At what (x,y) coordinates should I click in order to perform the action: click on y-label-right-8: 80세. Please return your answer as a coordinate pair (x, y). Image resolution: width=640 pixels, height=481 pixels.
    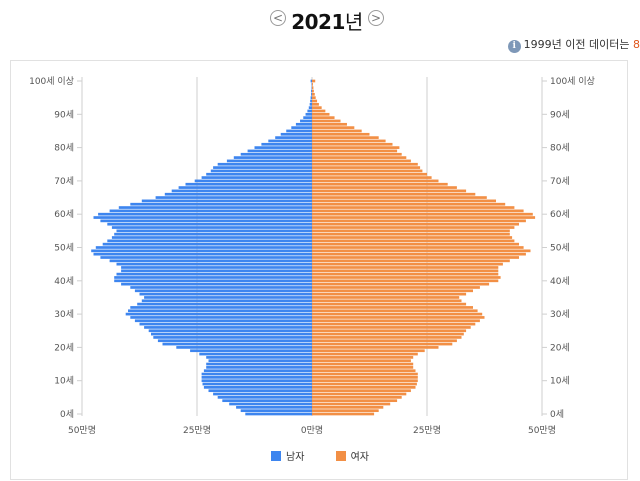
    Looking at the image, I should click on (560, 148).